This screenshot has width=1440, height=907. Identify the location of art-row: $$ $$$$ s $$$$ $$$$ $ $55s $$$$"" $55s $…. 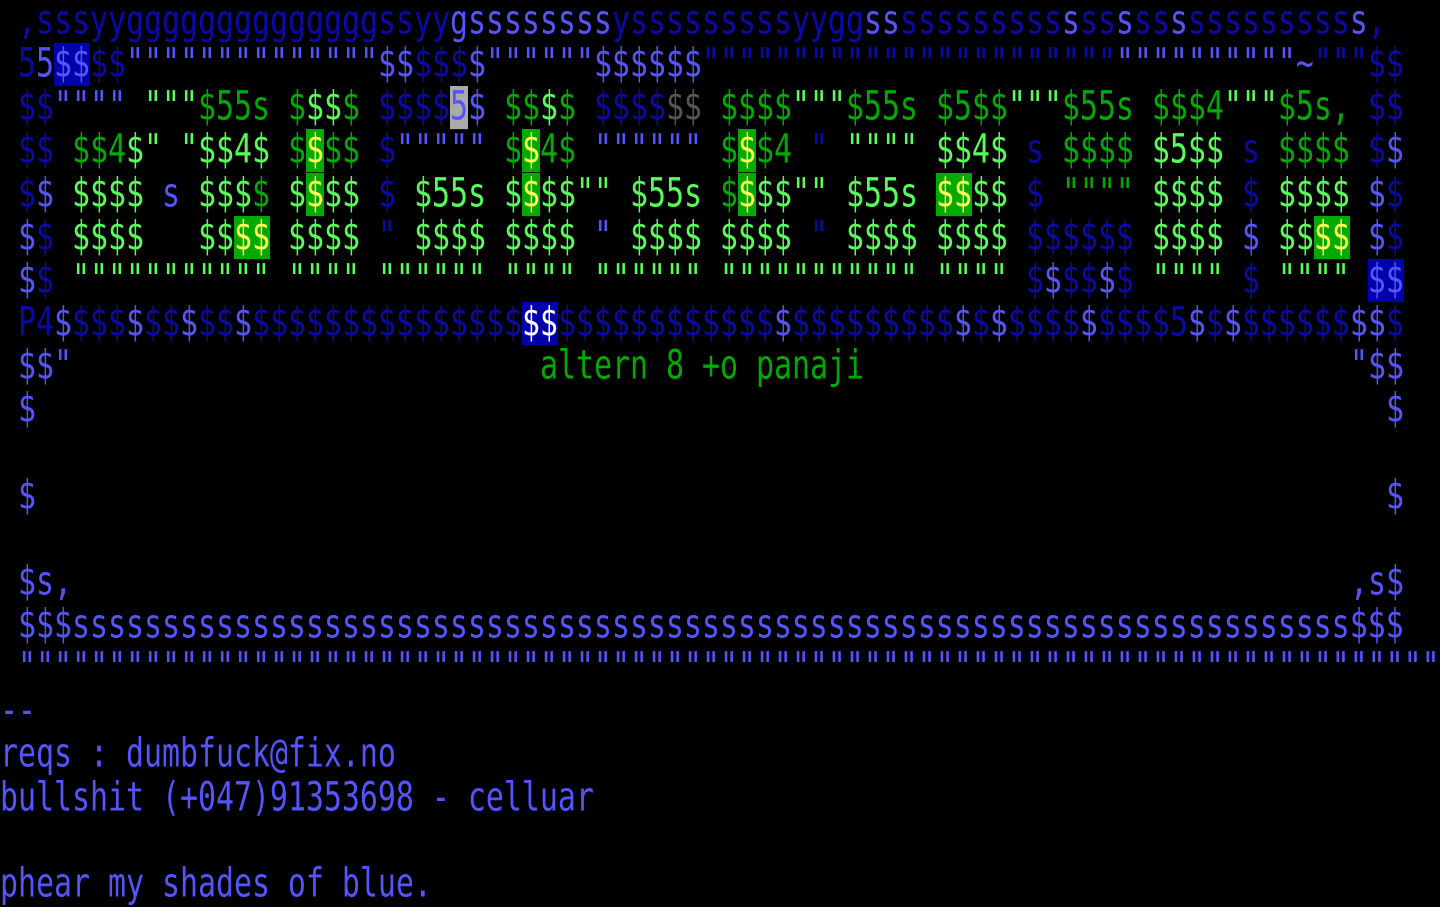
(720, 193).